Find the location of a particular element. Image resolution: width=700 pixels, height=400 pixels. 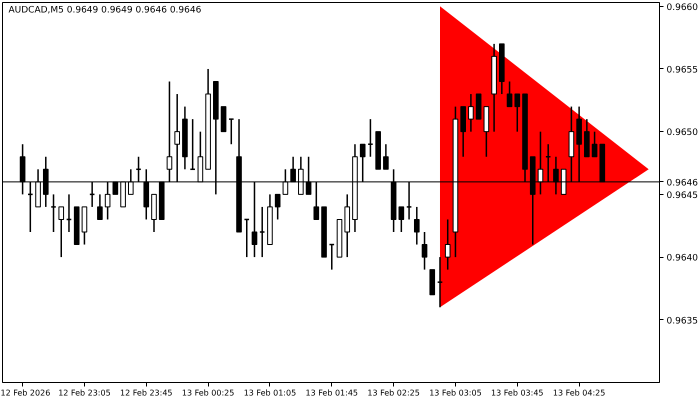

x-tick-label: 13 Feb 02:25 is located at coordinates (393, 393).